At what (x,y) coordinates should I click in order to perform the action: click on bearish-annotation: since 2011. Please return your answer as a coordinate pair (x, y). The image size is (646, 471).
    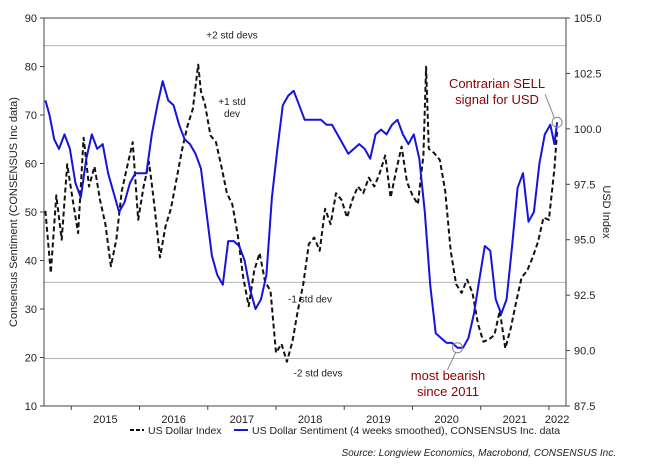
    Looking at the image, I should click on (448, 391).